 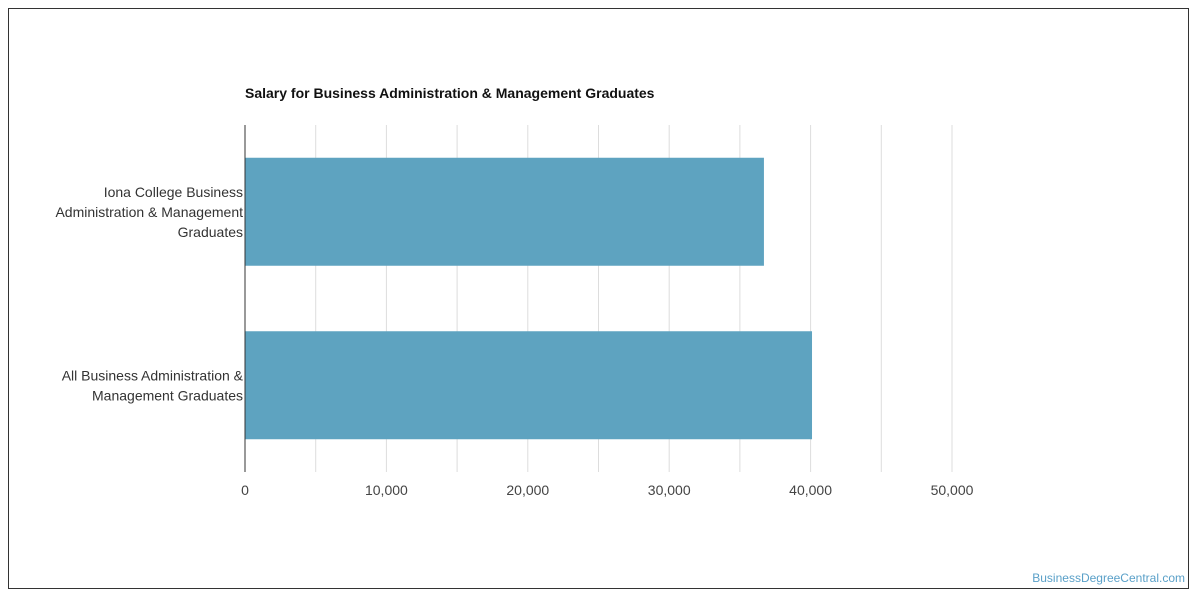 I want to click on category-label: Graduates, so click(x=210, y=232).